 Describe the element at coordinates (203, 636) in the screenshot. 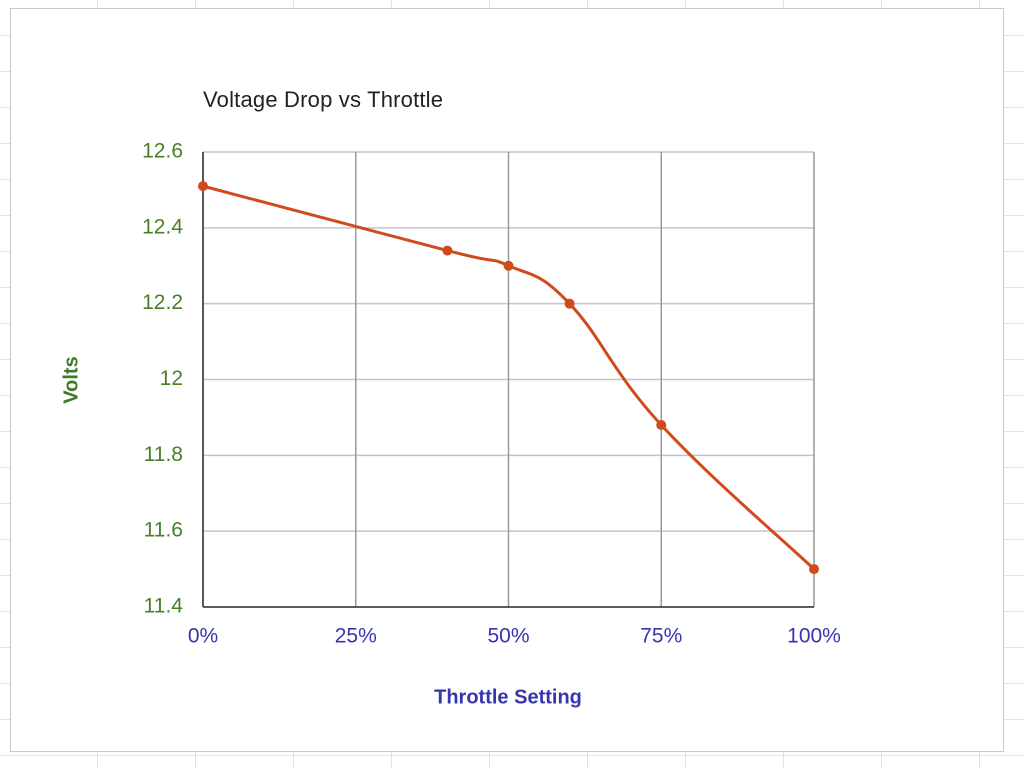

I see `x-tick-label: 0%` at that location.